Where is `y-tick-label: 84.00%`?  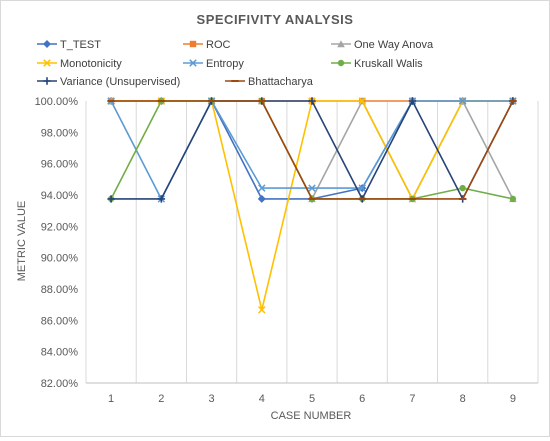 y-tick-label: 84.00% is located at coordinates (60, 353).